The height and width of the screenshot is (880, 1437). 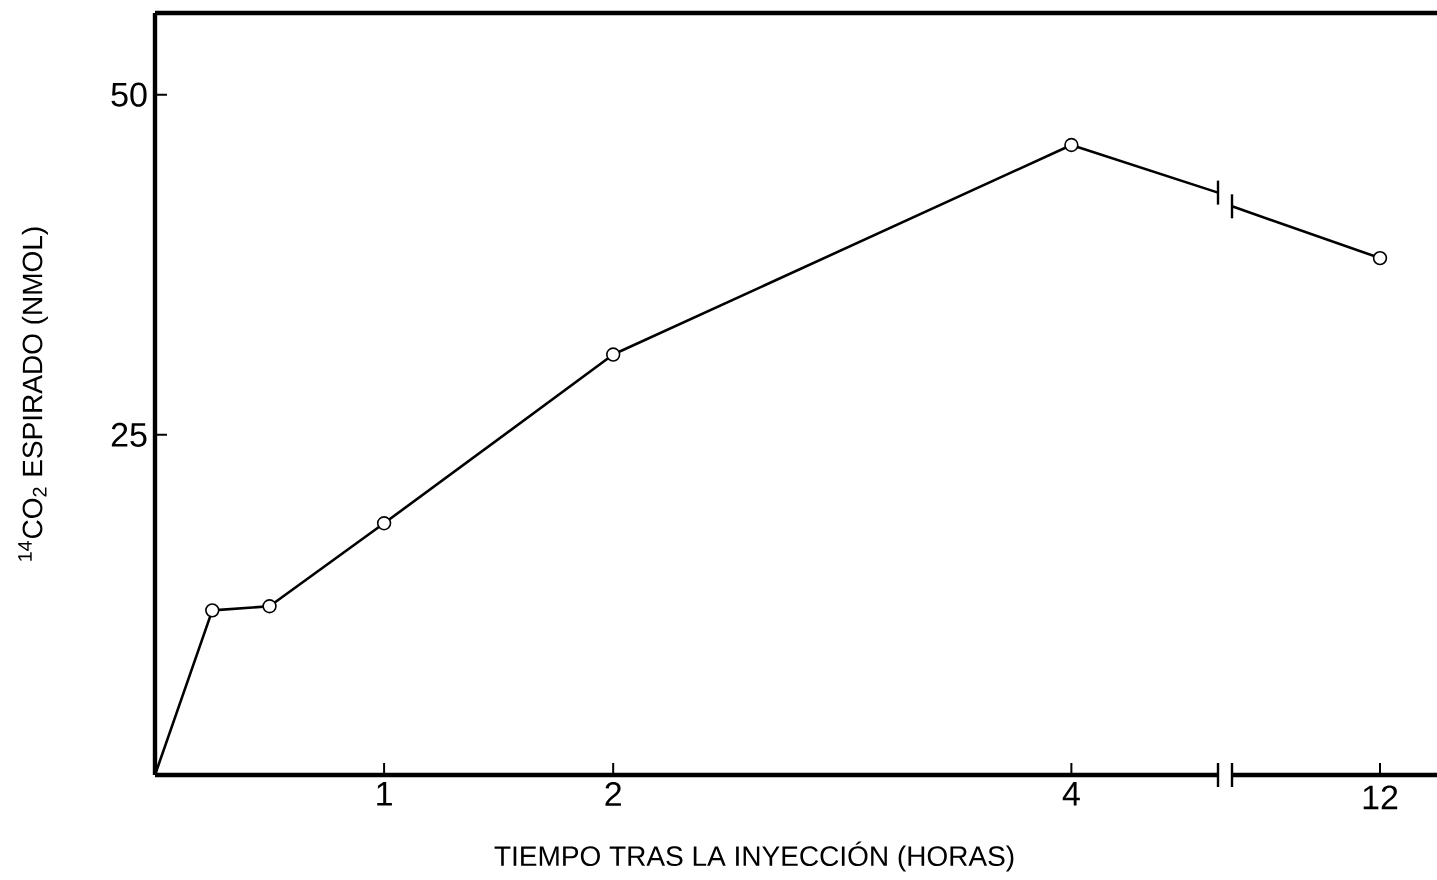 What do you see at coordinates (129, 94) in the screenshot?
I see `y-tick-label: 50` at bounding box center [129, 94].